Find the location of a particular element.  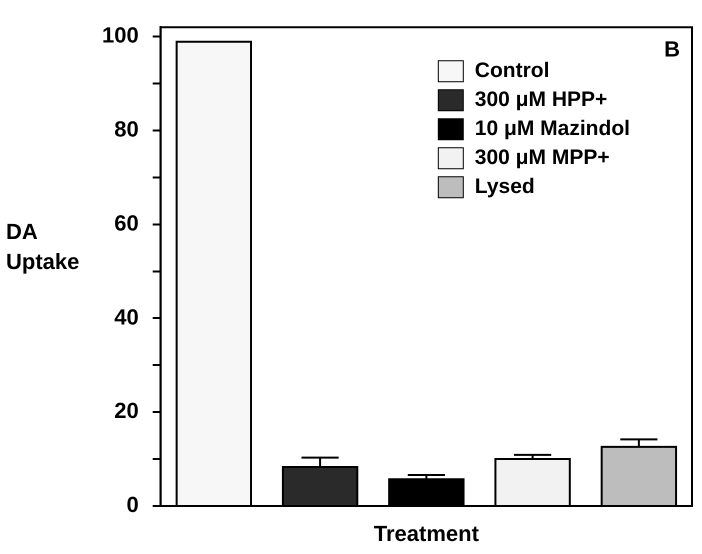

legend-label: Control is located at coordinates (512, 70).